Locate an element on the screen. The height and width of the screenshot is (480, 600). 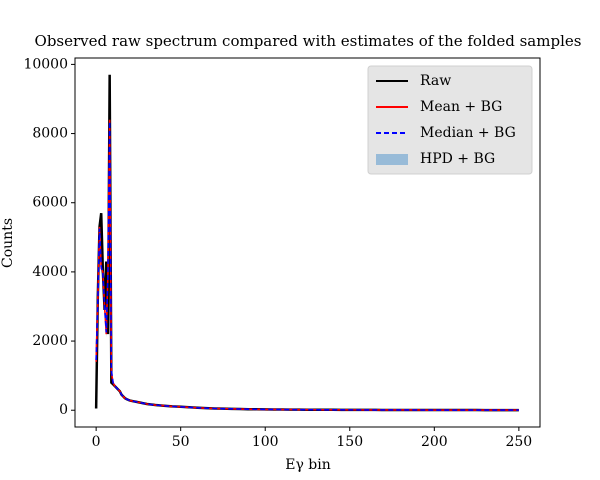
legend-label: Mean + BG is located at coordinates (461, 107).